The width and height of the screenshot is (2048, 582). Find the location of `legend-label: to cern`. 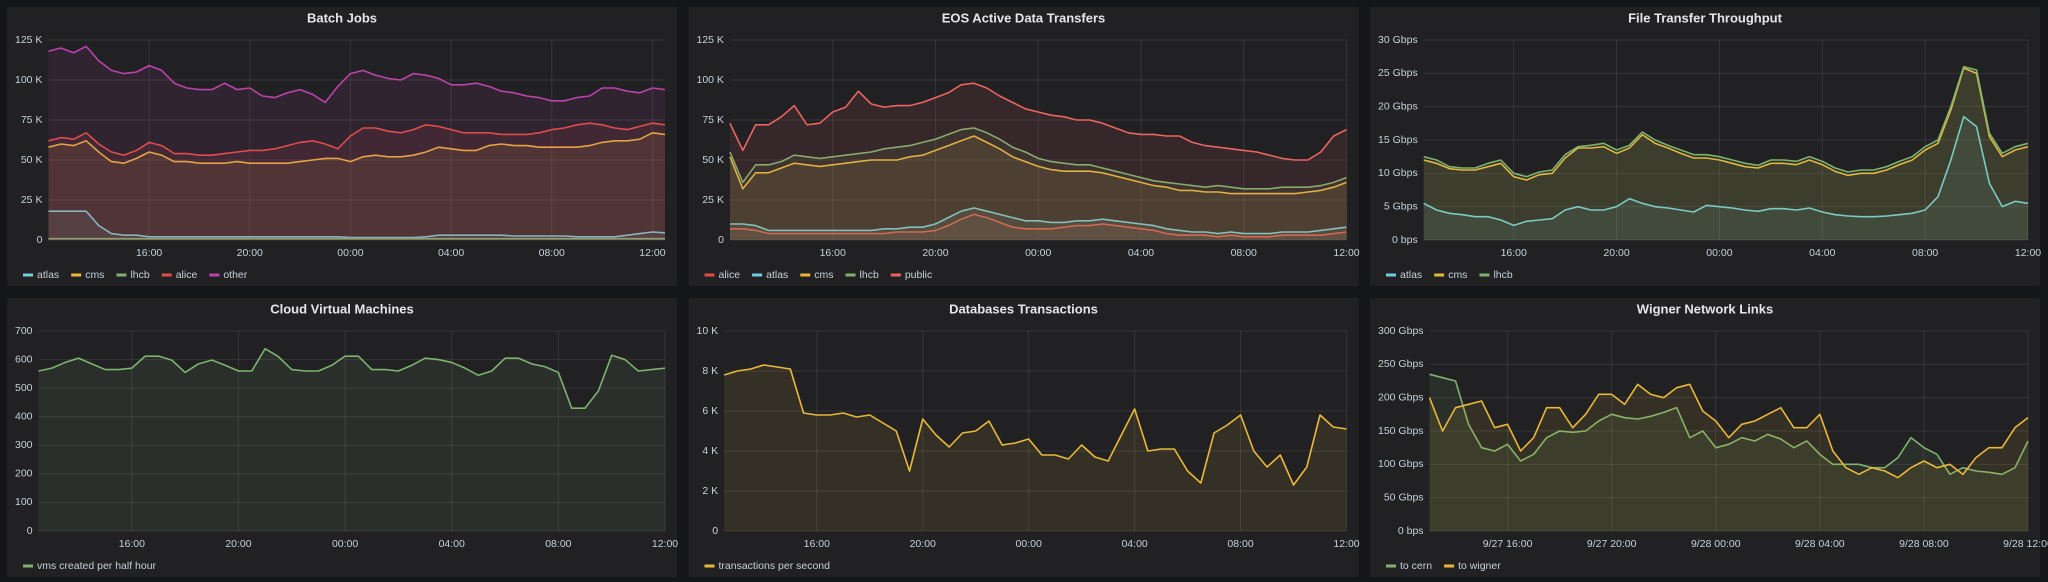

legend-label: to cern is located at coordinates (1416, 566).